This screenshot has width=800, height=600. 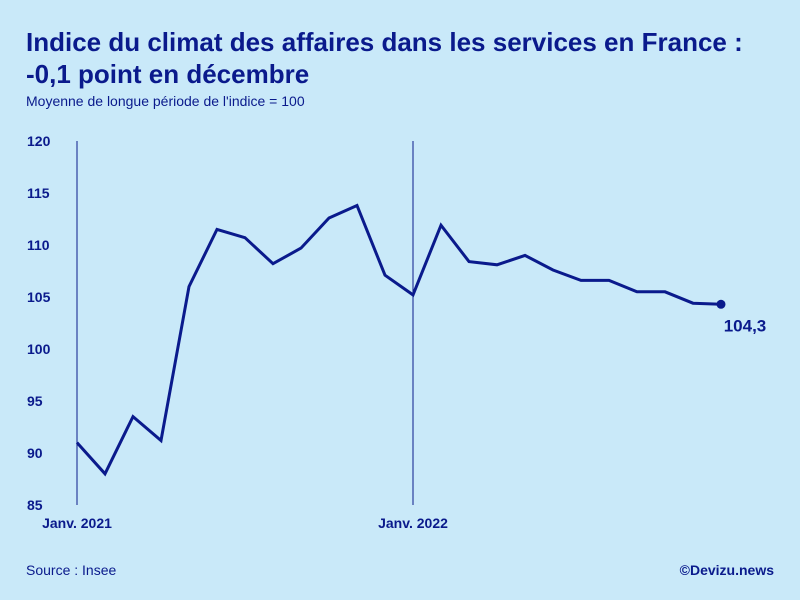 What do you see at coordinates (39, 349) in the screenshot?
I see `y-tick-label: 100` at bounding box center [39, 349].